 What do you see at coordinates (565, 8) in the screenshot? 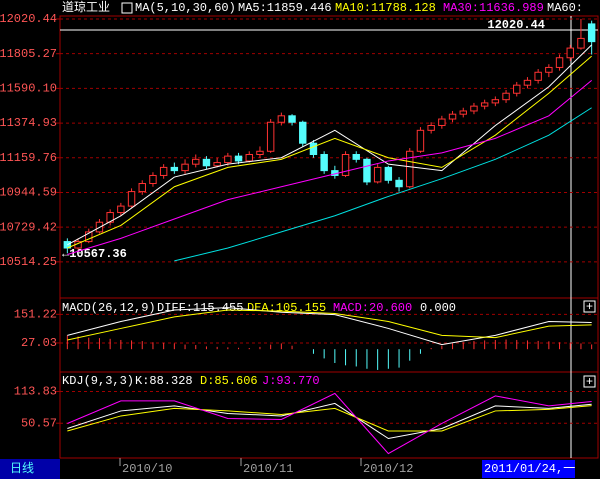
I see `readout: MA60:` at bounding box center [565, 8].